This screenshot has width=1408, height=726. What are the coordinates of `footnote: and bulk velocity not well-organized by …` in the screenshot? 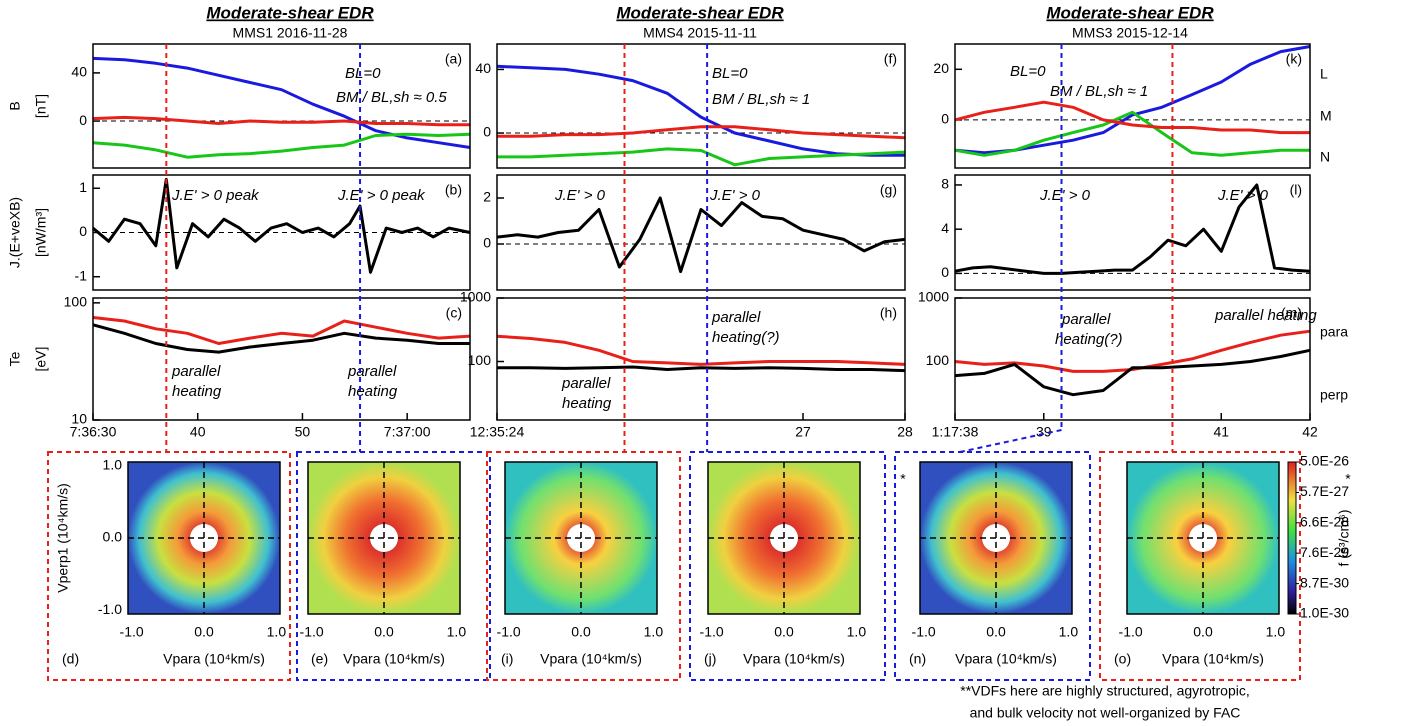 It's located at (1105, 713).